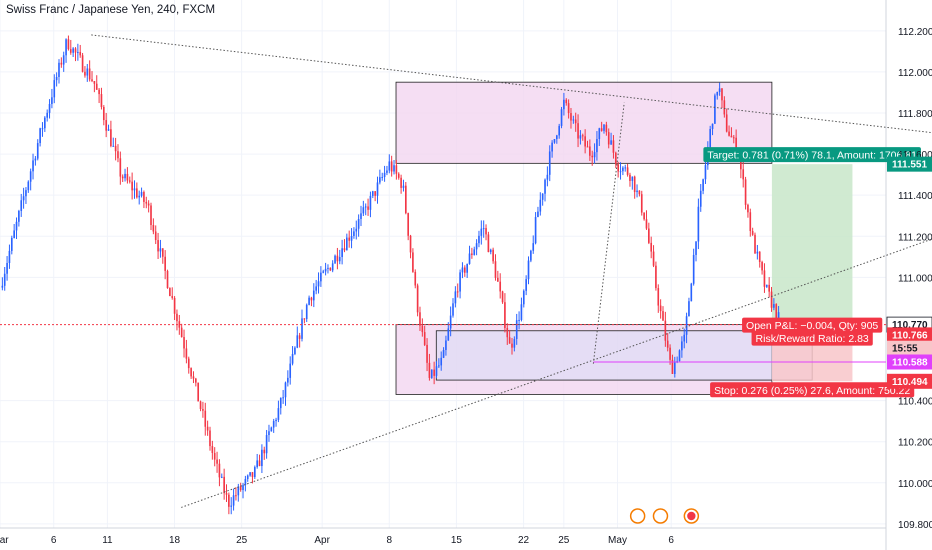  What do you see at coordinates (175, 540) in the screenshot?
I see `x-tick-label: 18` at bounding box center [175, 540].